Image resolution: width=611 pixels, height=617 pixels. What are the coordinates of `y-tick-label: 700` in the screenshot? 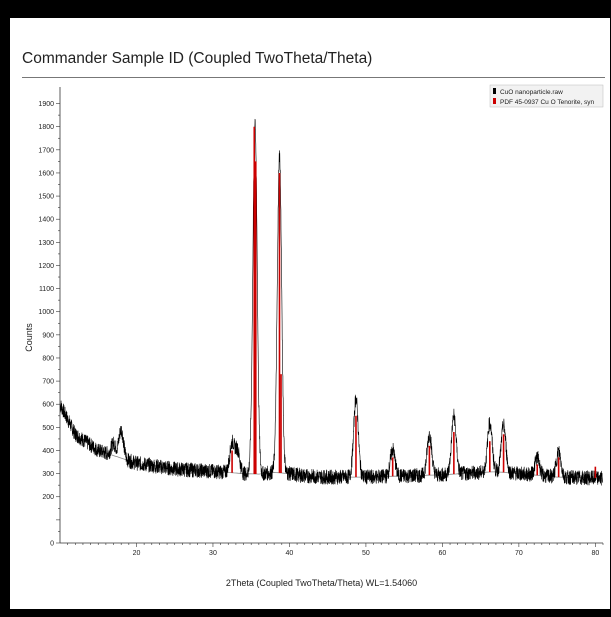 It's located at (48, 382).